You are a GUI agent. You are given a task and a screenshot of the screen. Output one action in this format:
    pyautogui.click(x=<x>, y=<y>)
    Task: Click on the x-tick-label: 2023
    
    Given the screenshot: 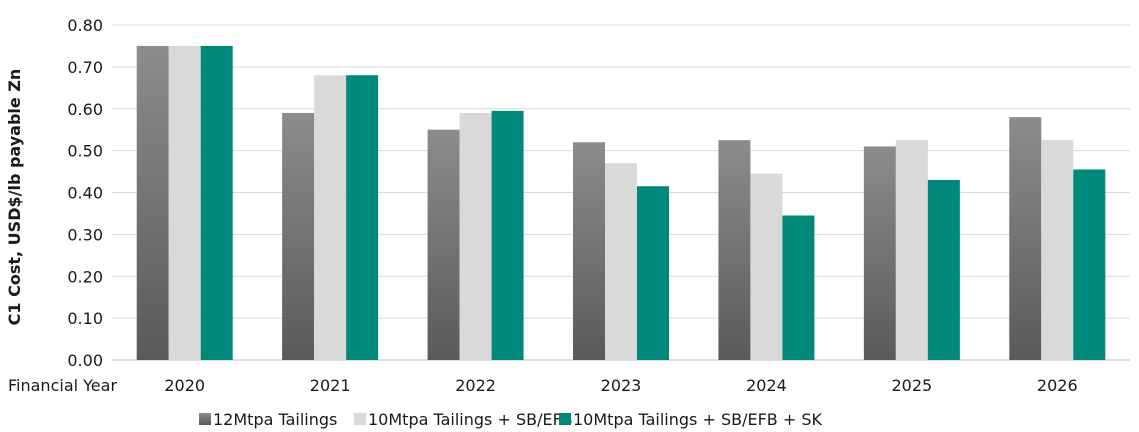 What is the action you would take?
    pyautogui.click(x=621, y=385)
    